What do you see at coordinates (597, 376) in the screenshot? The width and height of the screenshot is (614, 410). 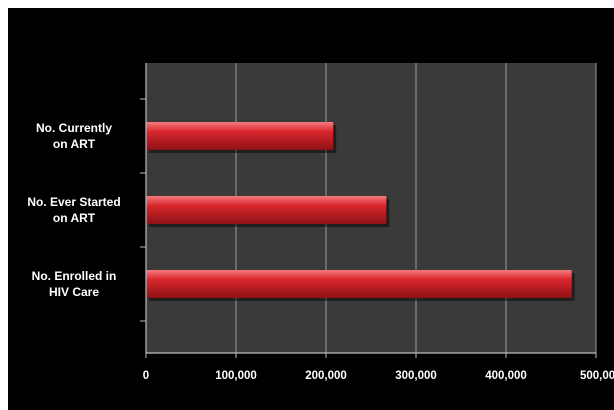 I see `x-tick-label: 500,000` at bounding box center [597, 376].